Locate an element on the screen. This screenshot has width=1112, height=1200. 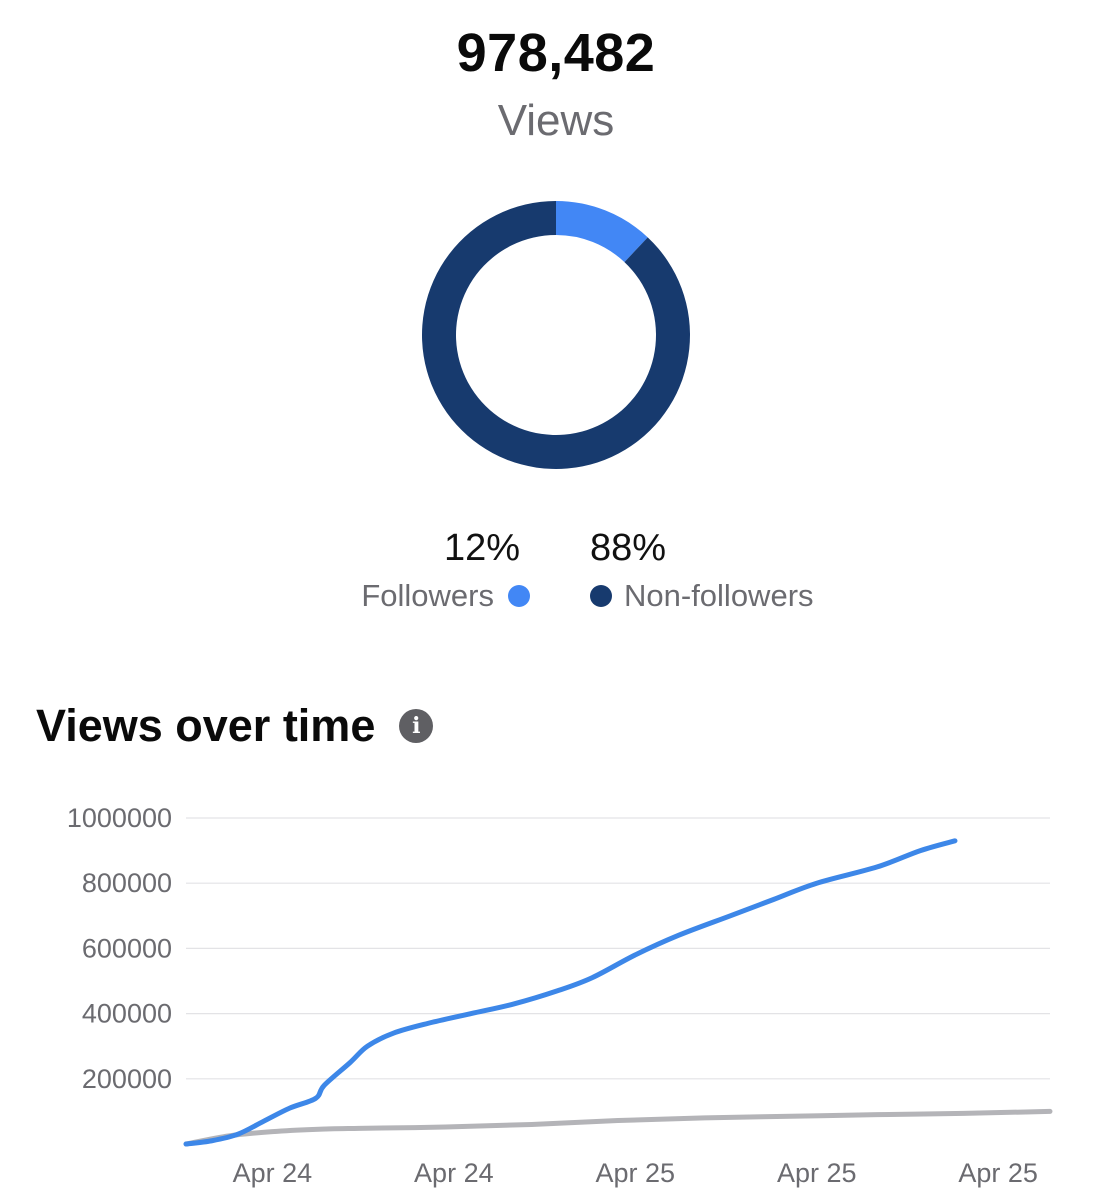
non-followers-dot-icon is located at coordinates (601, 596).